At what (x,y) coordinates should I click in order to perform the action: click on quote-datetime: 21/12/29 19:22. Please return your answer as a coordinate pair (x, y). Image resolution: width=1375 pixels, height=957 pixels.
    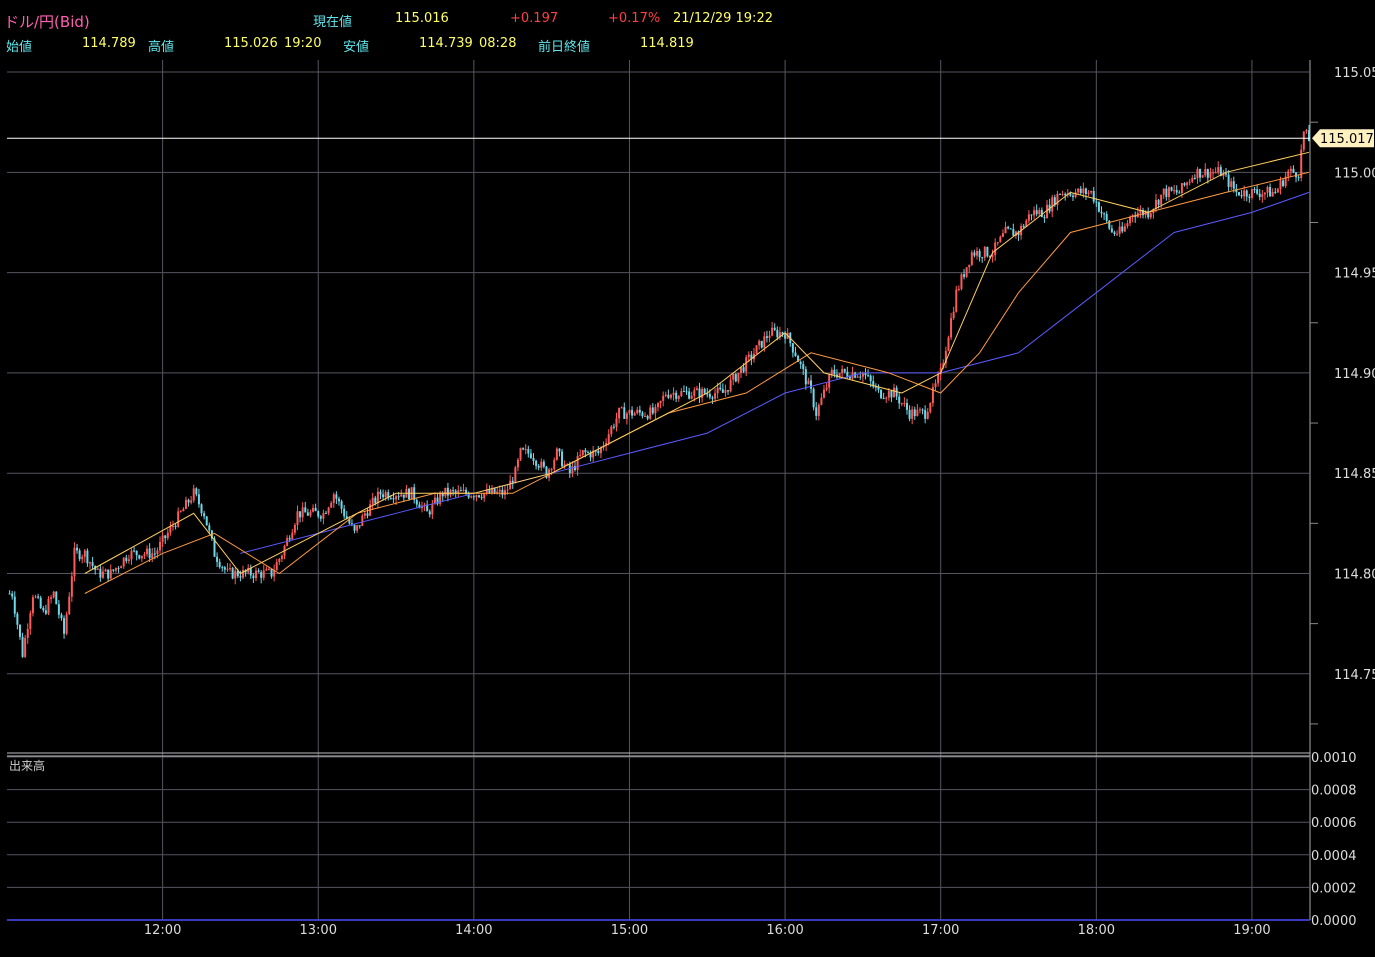
    Looking at the image, I should click on (723, 18).